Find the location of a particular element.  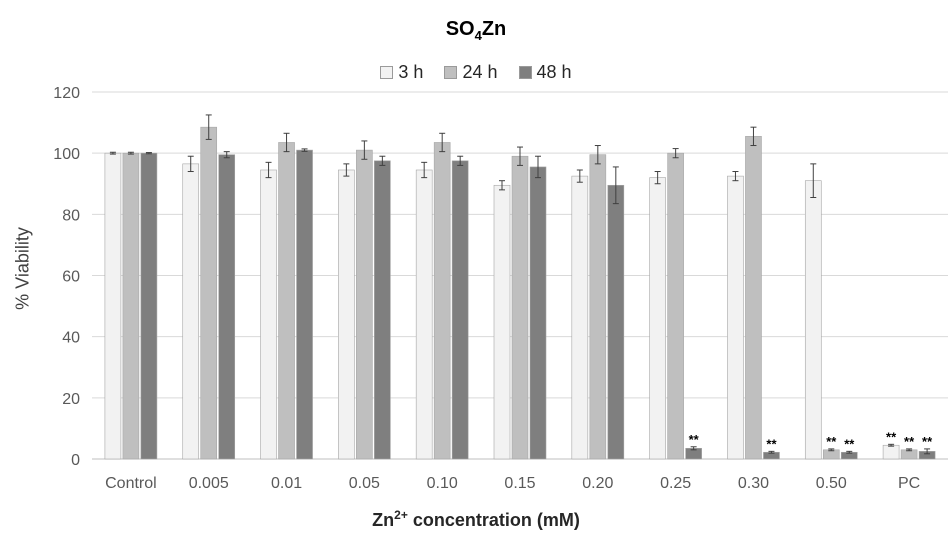

y-tick-label: 120 is located at coordinates (66, 93).